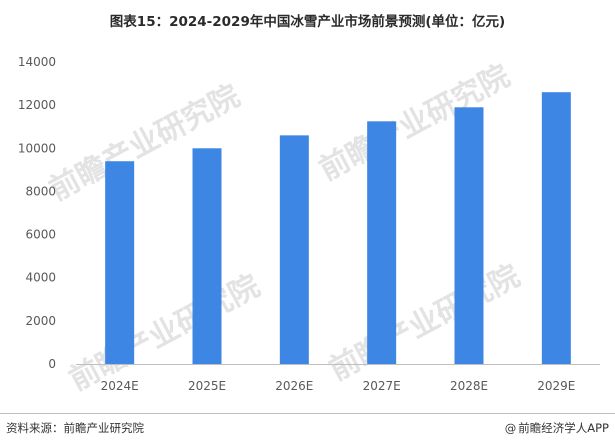 Image resolution: width=615 pixels, height=448 pixels. Describe the element at coordinates (469, 386) in the screenshot. I see `x-tick-label: 2028E` at that location.